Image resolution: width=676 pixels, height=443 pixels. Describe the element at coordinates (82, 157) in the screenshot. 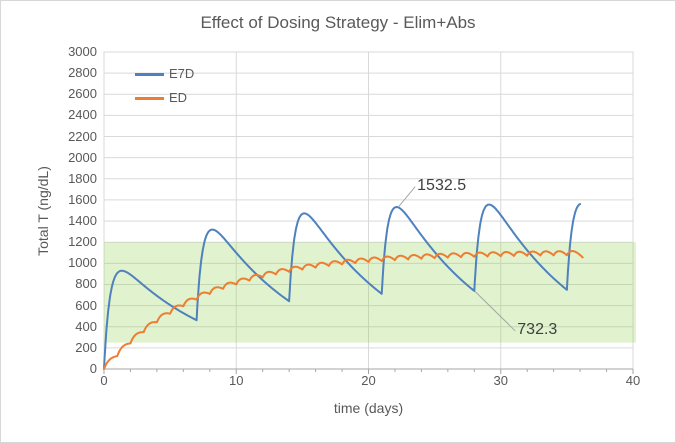

I see `y-tick-label: 2000` at that location.